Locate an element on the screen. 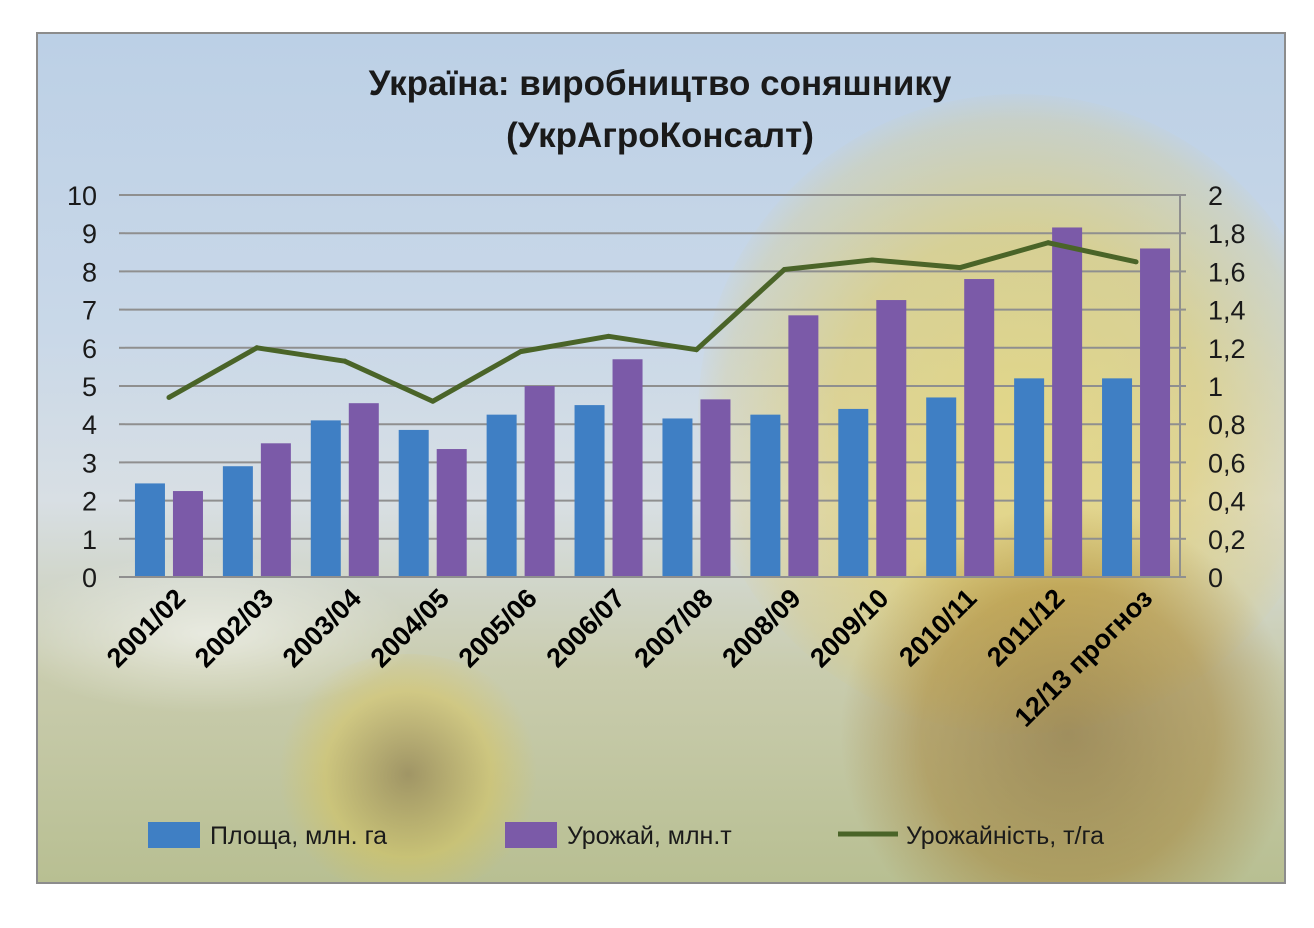  right-axis-tick-label: 1,8 is located at coordinates (1227, 234).